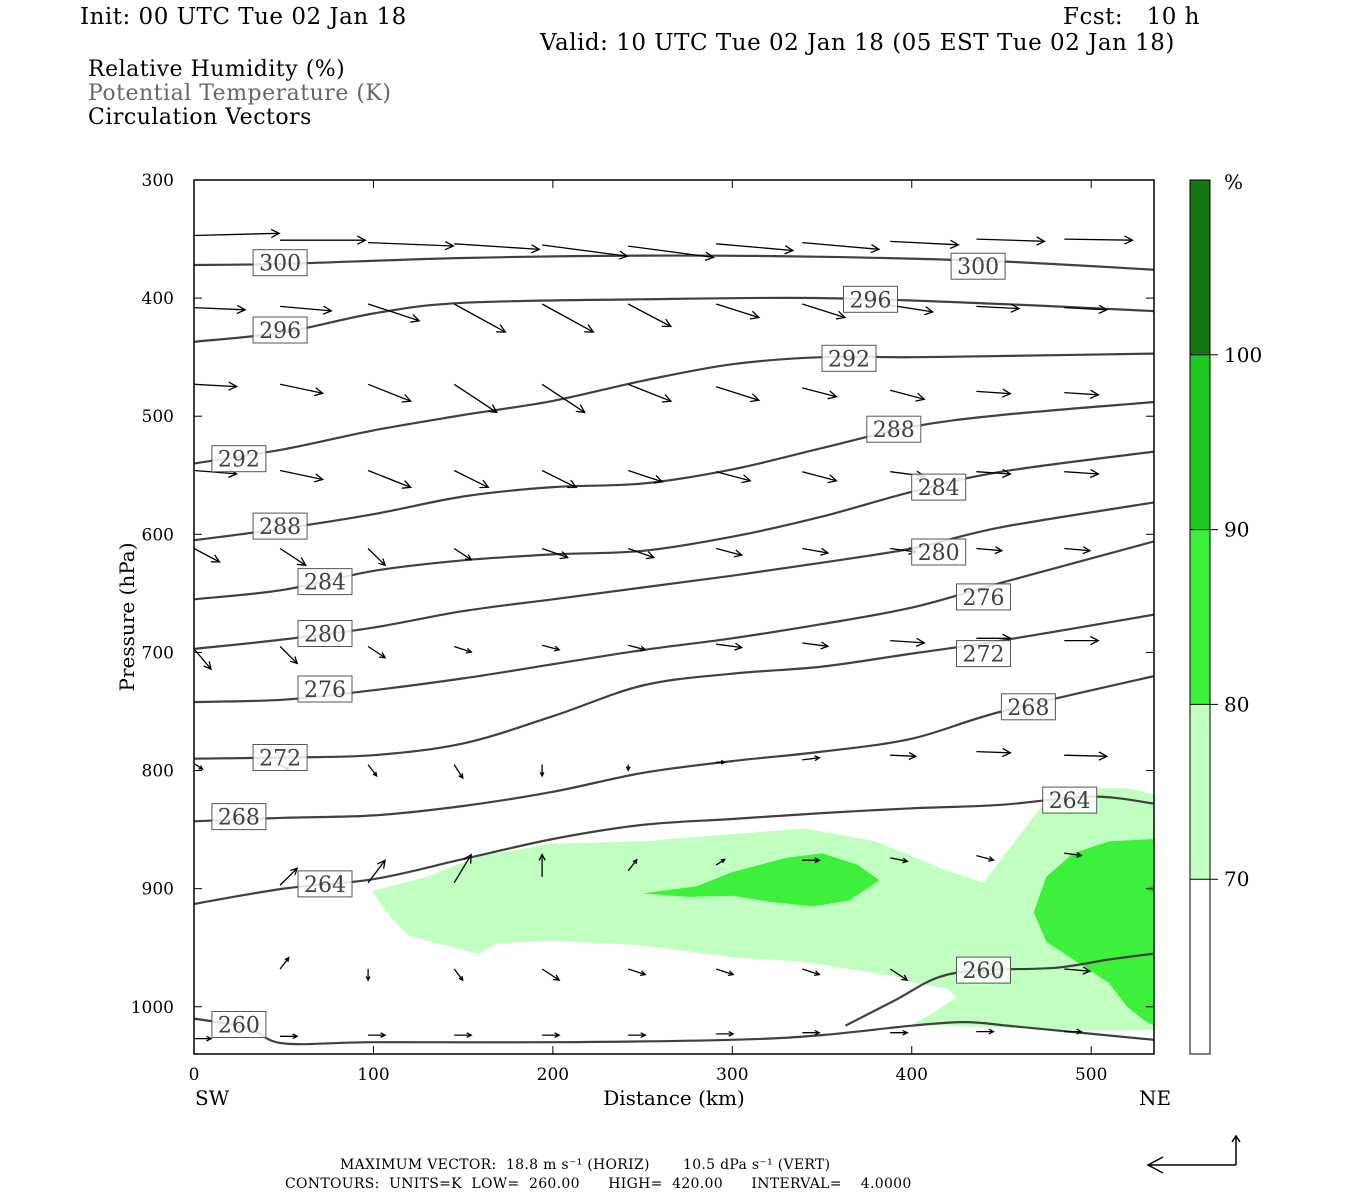 This screenshot has height=1200, width=1350. What do you see at coordinates (1131, 17) in the screenshot?
I see `forecast-hour: Fcst: 10 h` at bounding box center [1131, 17].